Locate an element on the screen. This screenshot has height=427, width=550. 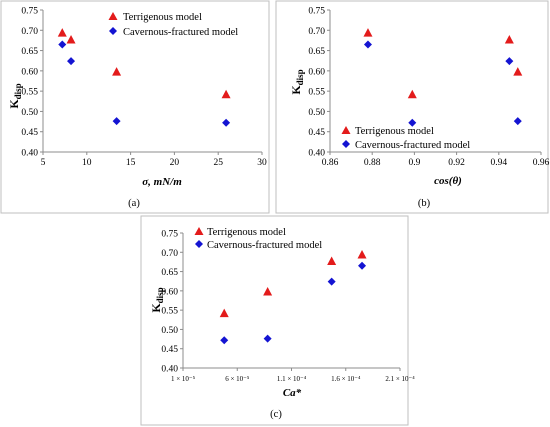
panel-c-x-tick-label: 6 × 10⁻⁵ is located at coordinates (237, 379).